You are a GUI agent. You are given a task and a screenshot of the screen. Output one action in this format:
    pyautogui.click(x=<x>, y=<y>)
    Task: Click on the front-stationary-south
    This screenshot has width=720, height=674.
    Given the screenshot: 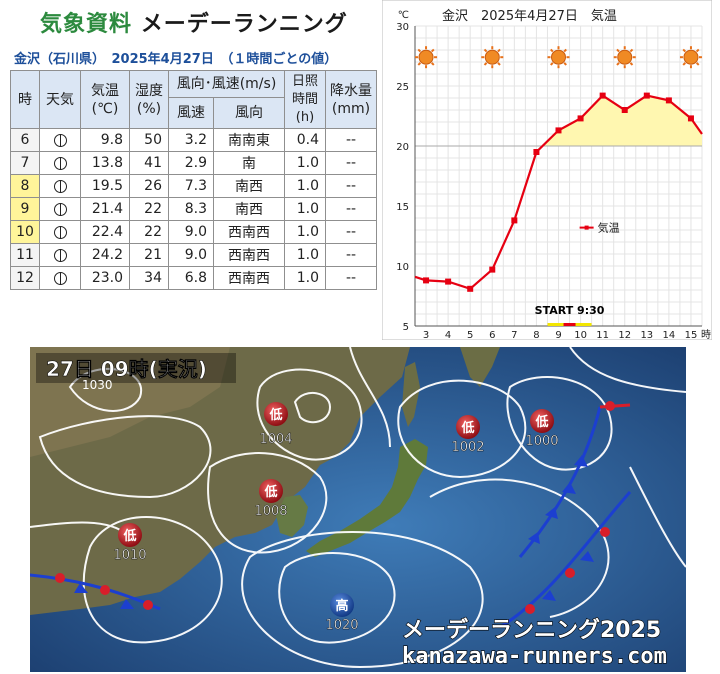 What is the action you would take?
    pyautogui.click(x=565, y=560)
    